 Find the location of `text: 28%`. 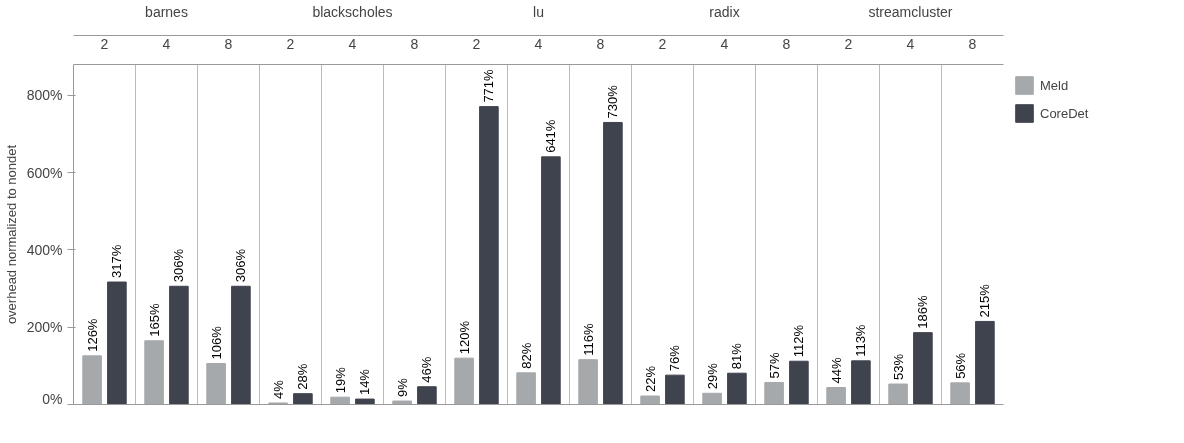

text: 28% is located at coordinates (303, 376).